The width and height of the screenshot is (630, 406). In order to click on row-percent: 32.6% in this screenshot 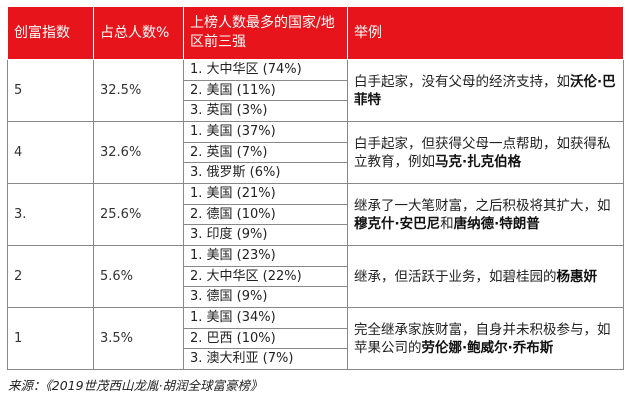, I will do `click(138, 152)`.